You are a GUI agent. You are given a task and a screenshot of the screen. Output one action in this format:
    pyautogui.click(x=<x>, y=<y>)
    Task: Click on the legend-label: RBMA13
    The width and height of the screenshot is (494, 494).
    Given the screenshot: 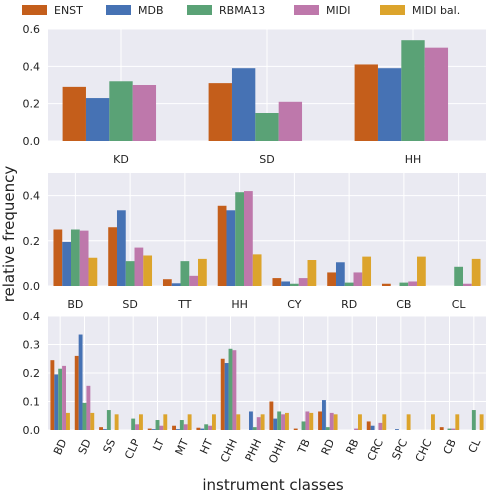 What is the action you would take?
    pyautogui.click(x=242, y=10)
    